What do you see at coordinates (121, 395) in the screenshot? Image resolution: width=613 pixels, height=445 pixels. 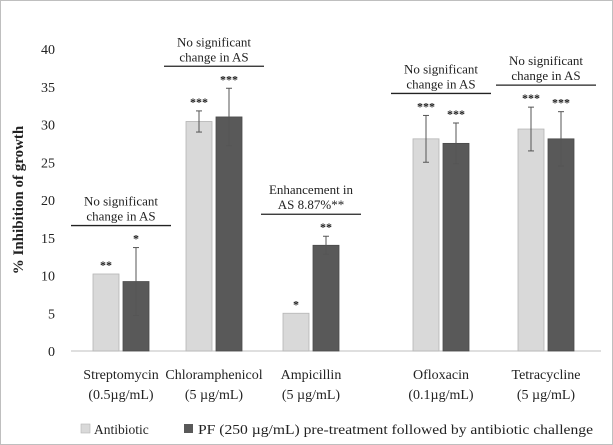 I see `category-sublabel: (0.5µg/mL)` at bounding box center [121, 395].